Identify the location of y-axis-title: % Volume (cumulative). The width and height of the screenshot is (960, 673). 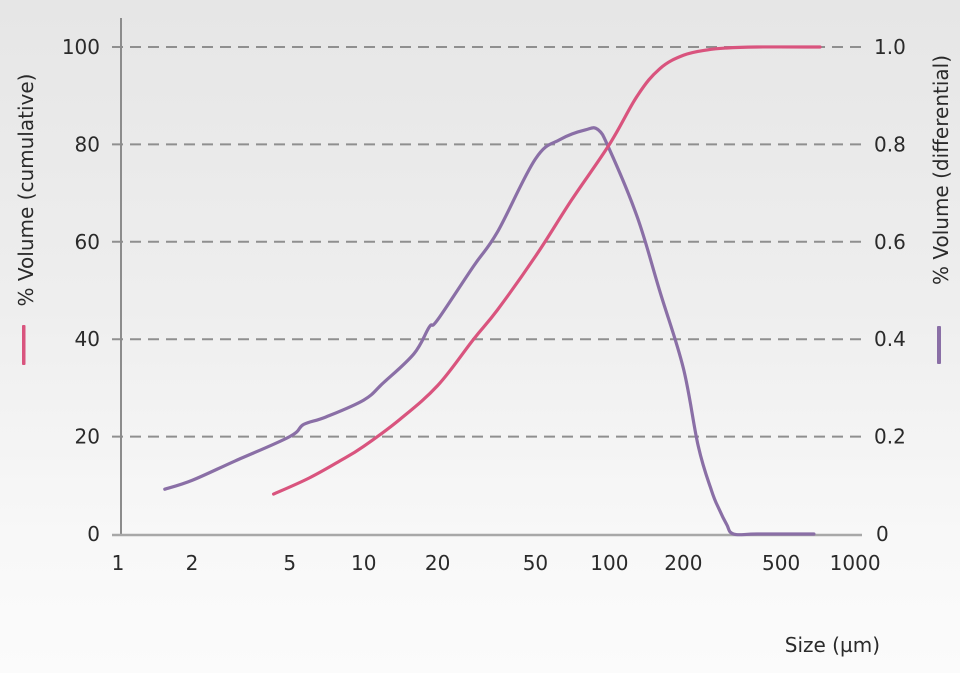
(26, 190).